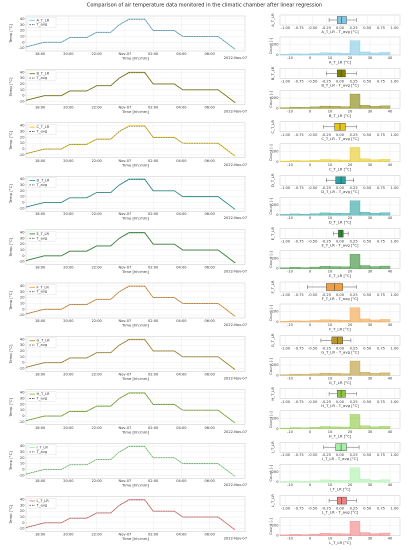 Image resolution: width=409 pixels, height=550 pixels. I want to click on x-tick-label: -10, so click(290, 378).